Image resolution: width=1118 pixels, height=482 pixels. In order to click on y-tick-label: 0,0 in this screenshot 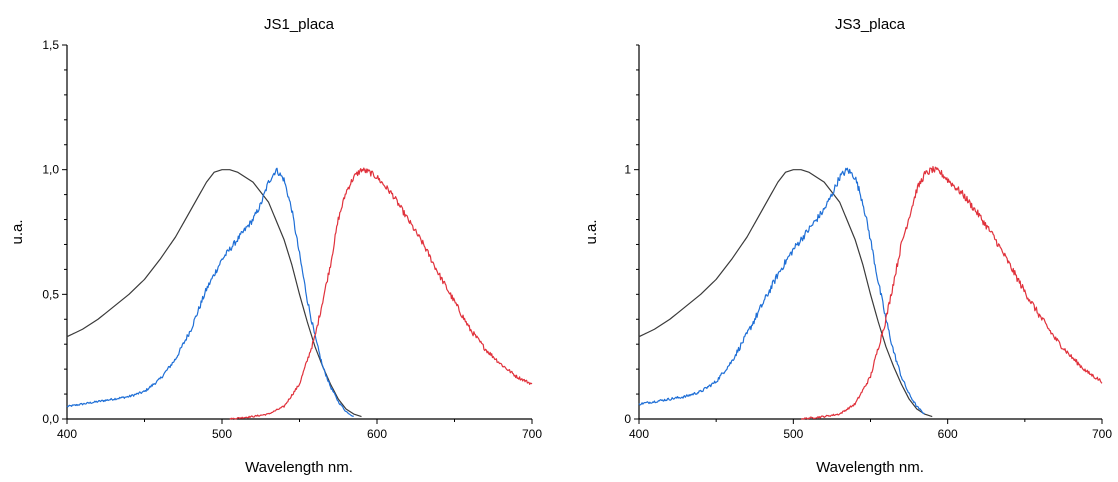, I will do `click(50, 419)`.